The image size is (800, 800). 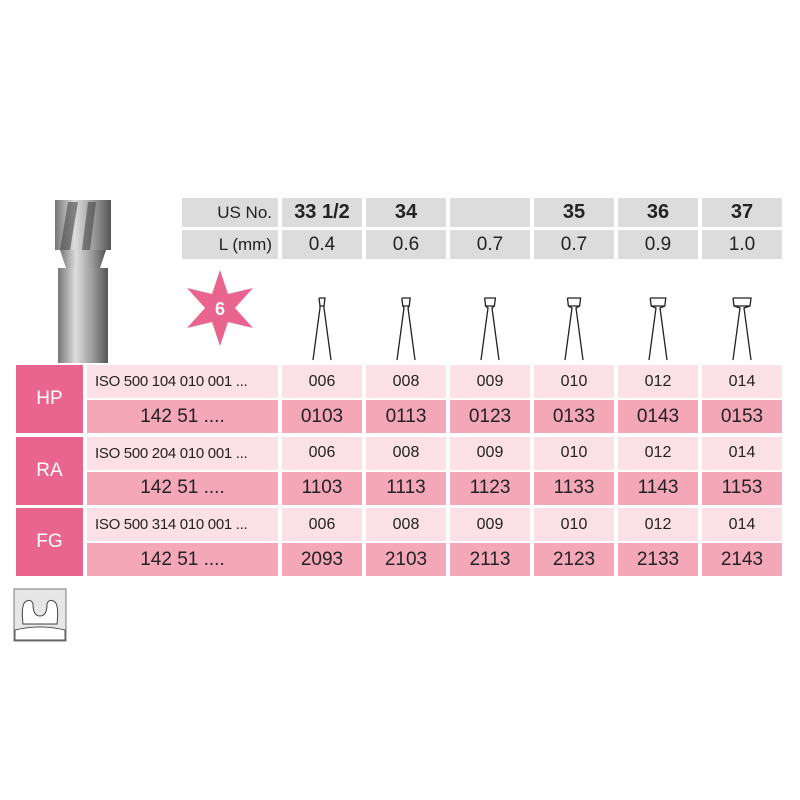 I want to click on us-no-label: US No., so click(x=230, y=212).